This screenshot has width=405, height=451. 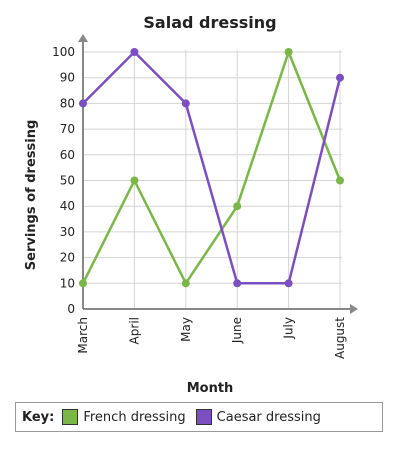 I want to click on legend-label-caesar: Caesar dressing, so click(x=268, y=417).